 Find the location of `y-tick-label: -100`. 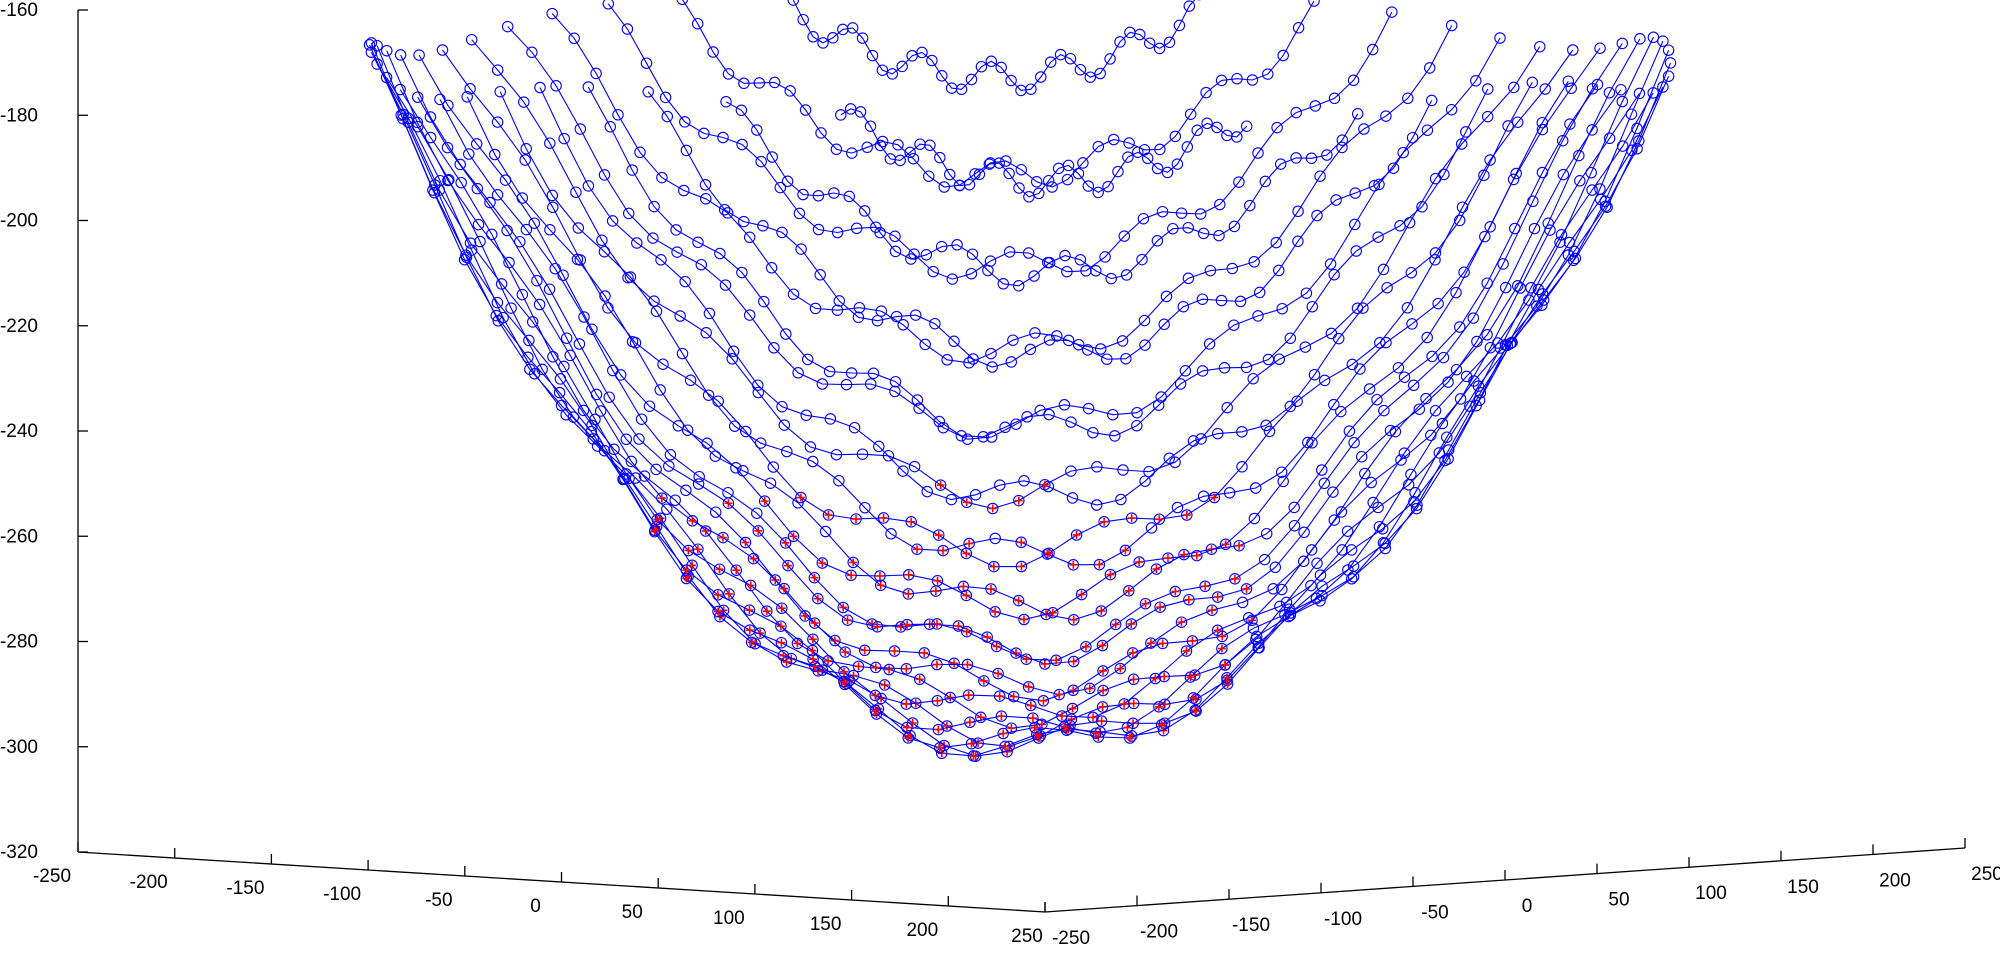

y-tick-label: -100 is located at coordinates (1343, 919).